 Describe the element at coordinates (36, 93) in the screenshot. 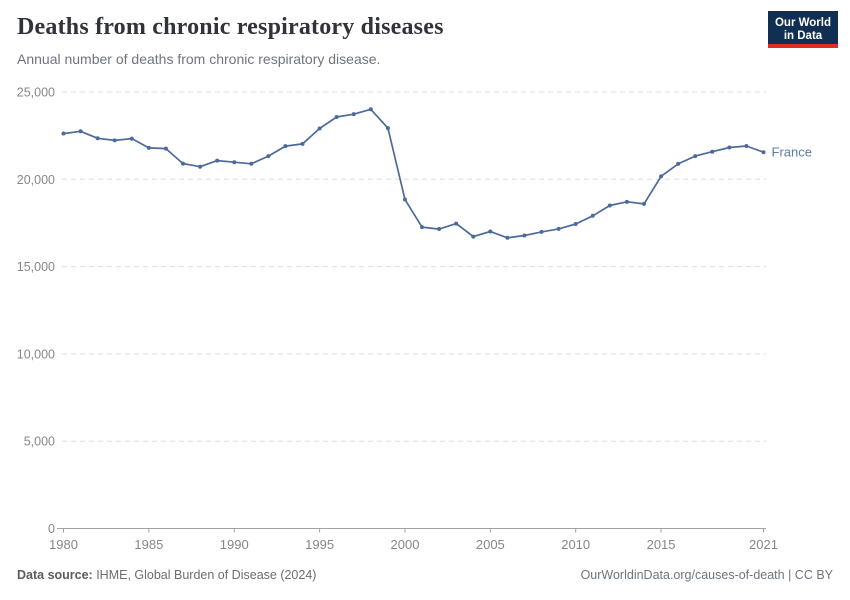

I see `y-tick-label-25000: 25,000` at that location.